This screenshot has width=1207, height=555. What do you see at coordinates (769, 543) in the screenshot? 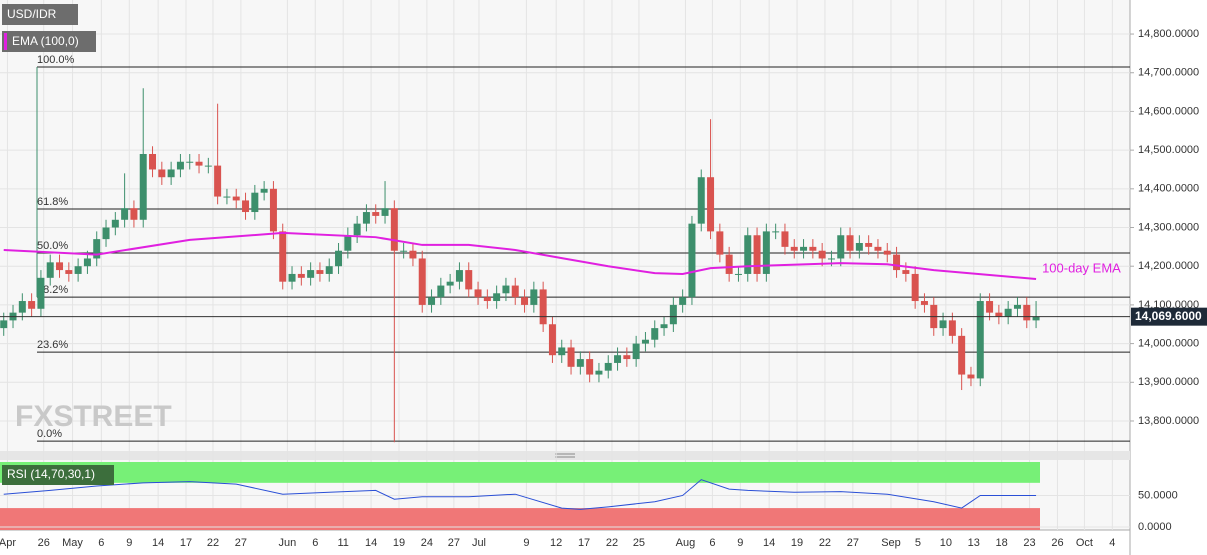
I see `x-tick-label: 14` at bounding box center [769, 543].